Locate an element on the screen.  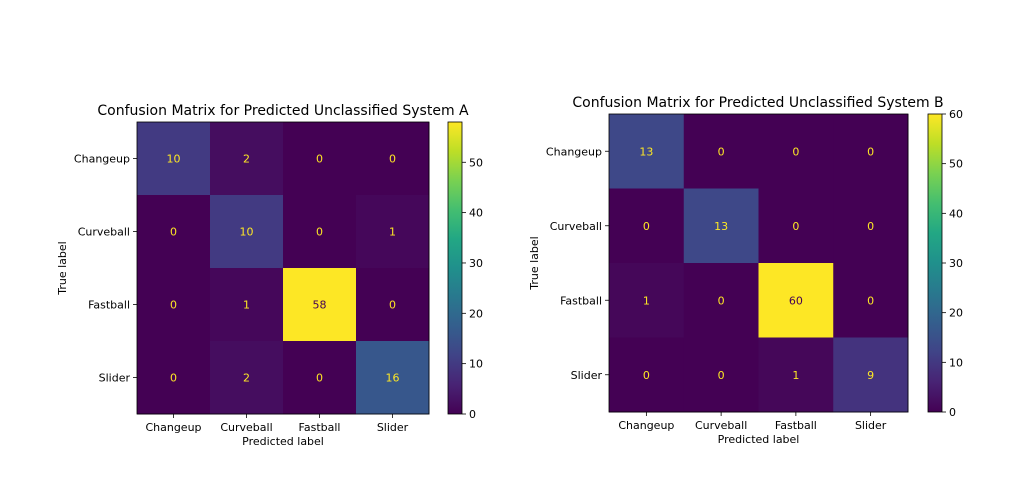
colorbar-tick-label: 60 is located at coordinates (956, 114).